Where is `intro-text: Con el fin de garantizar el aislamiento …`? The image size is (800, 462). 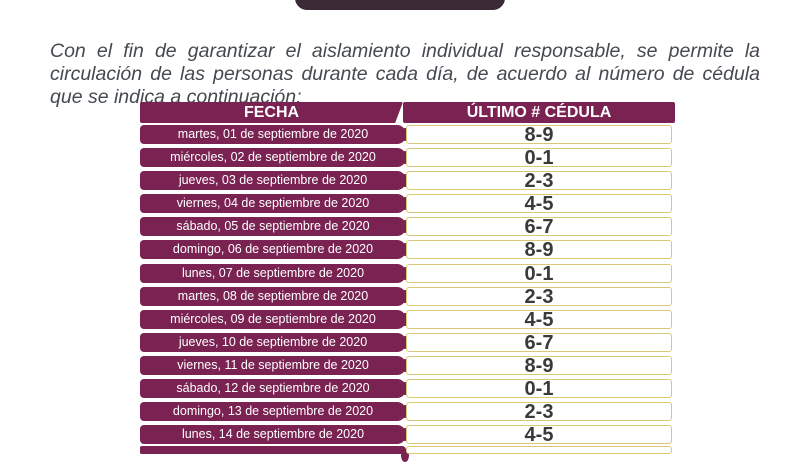
intro-text: Con el fin de garantizar el aislamiento … is located at coordinates (405, 73).